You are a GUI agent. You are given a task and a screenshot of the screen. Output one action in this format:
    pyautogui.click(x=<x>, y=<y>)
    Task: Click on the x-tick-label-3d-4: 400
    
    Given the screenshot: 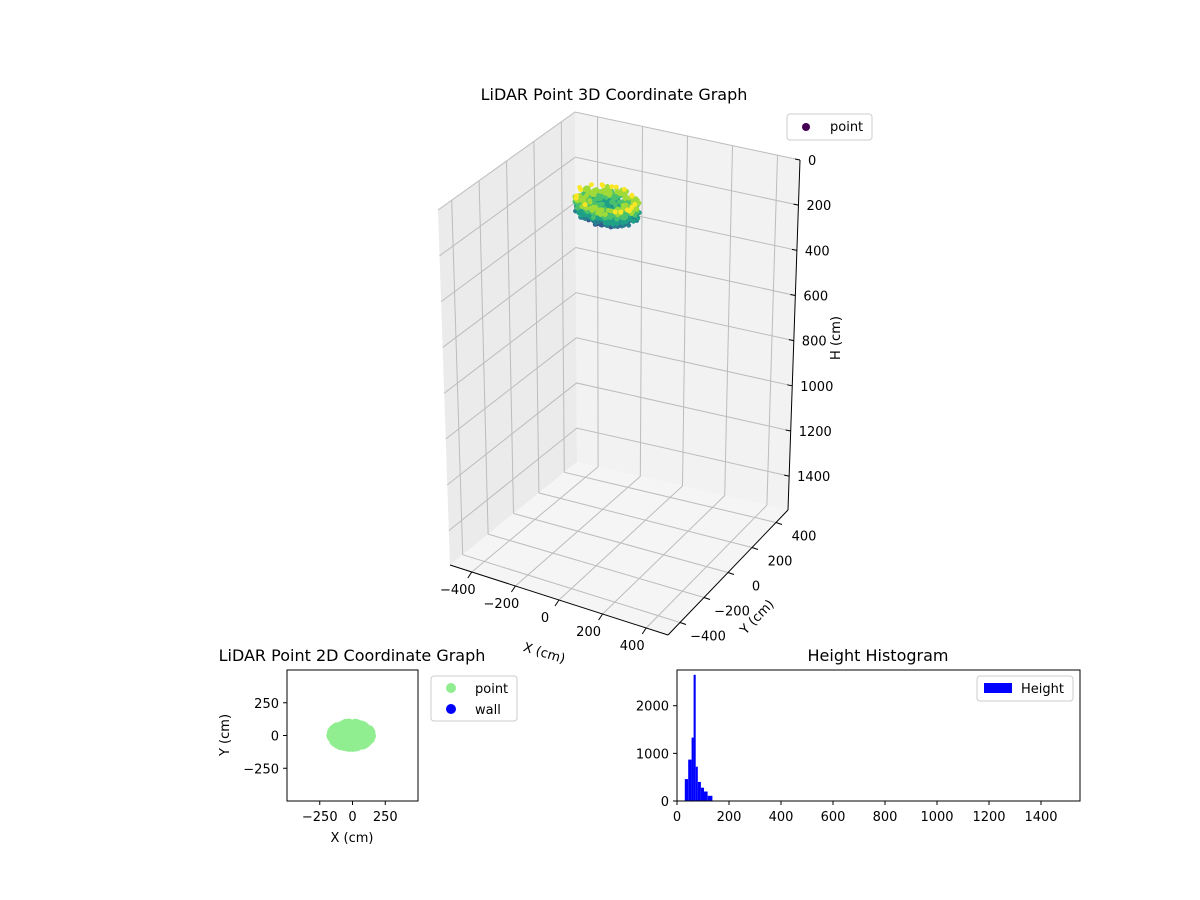 What is the action you would take?
    pyautogui.click(x=632, y=646)
    